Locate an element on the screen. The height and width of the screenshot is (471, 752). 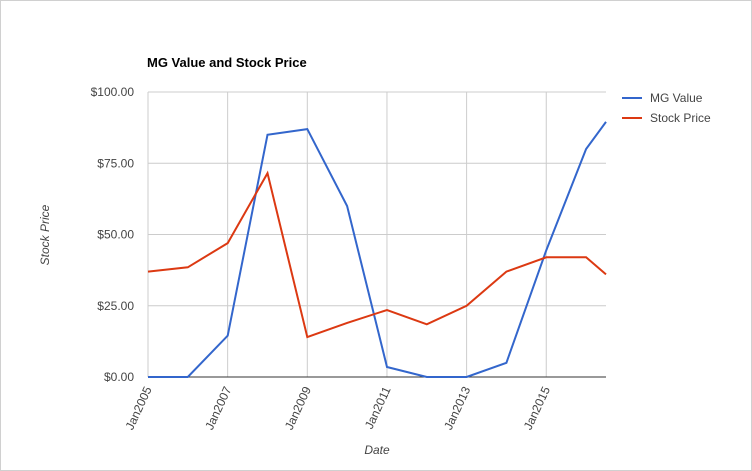
legend-label: Stock Price is located at coordinates (680, 118).